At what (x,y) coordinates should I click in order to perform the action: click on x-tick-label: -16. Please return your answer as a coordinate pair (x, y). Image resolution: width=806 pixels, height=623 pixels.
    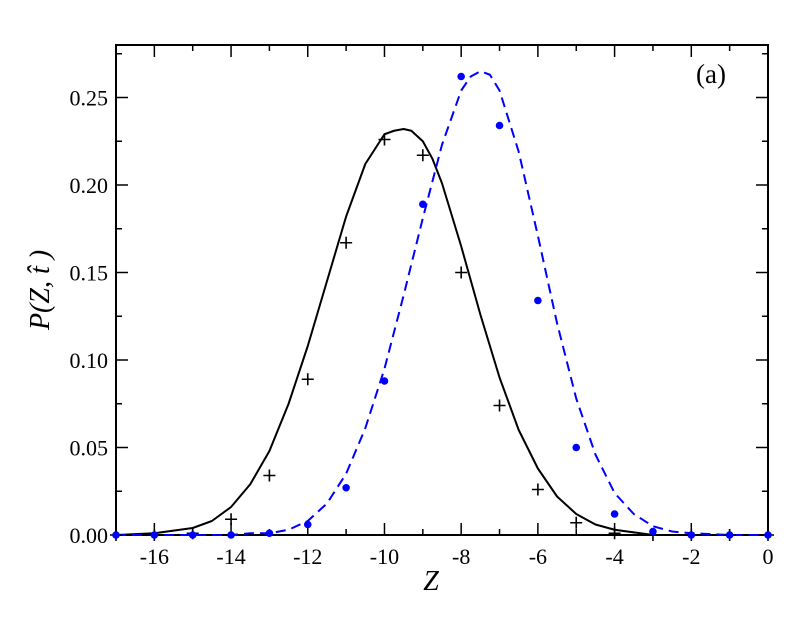
    Looking at the image, I should click on (154, 556).